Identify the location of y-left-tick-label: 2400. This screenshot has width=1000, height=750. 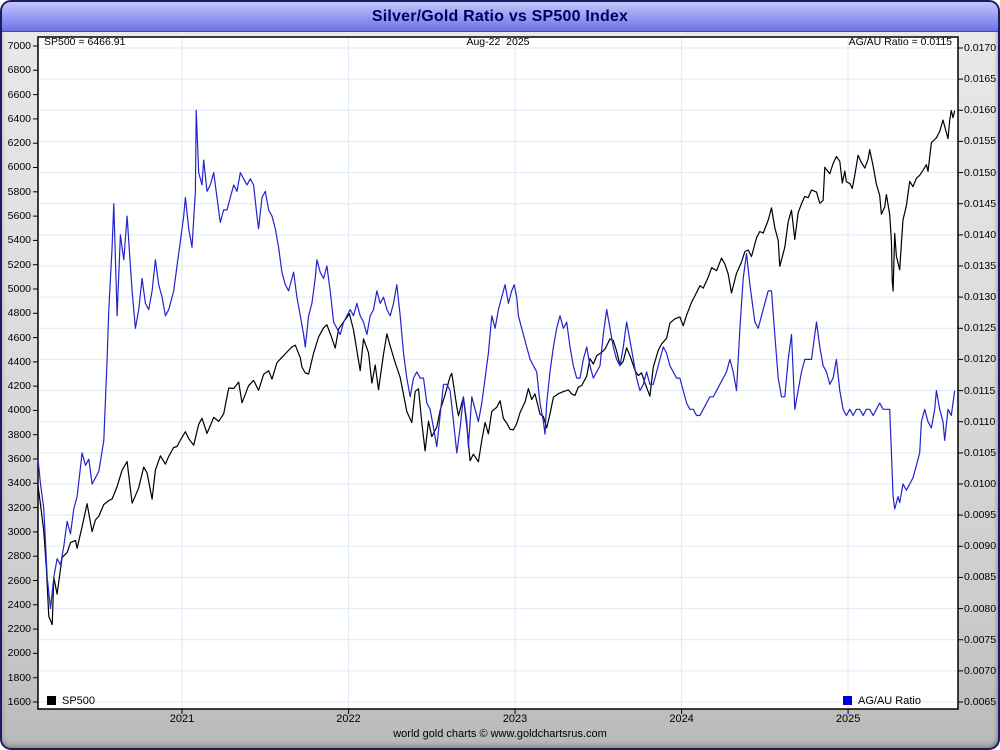
(19, 604).